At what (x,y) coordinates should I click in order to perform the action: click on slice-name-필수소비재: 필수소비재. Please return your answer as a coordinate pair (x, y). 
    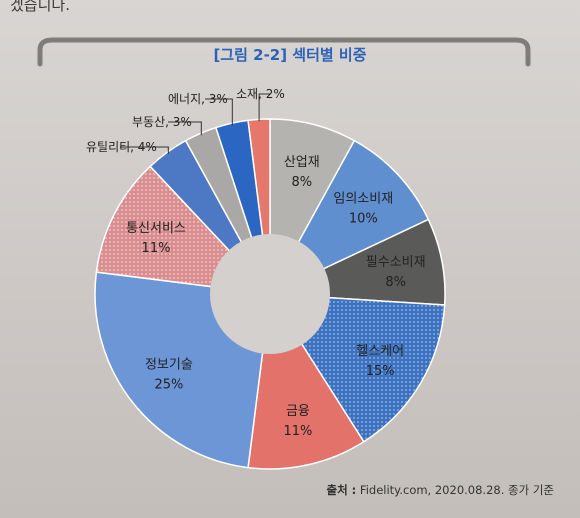
    Looking at the image, I should click on (396, 262).